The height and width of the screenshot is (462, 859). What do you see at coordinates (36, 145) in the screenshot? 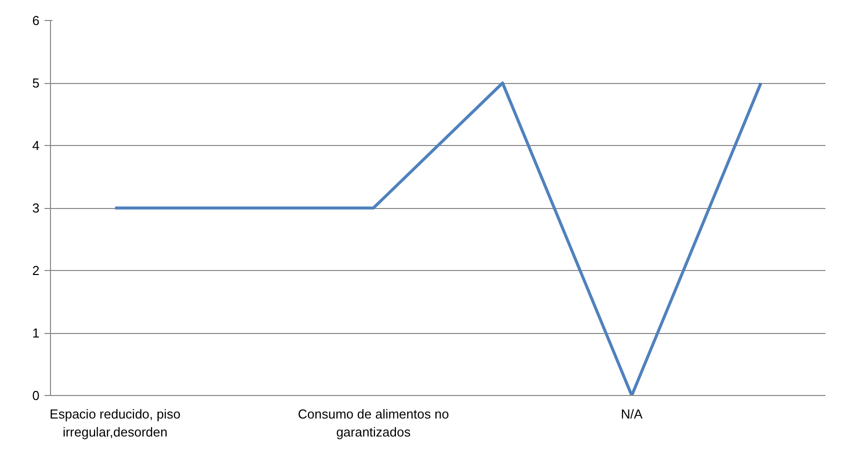
I see `y-tick-label: 4` at bounding box center [36, 145].